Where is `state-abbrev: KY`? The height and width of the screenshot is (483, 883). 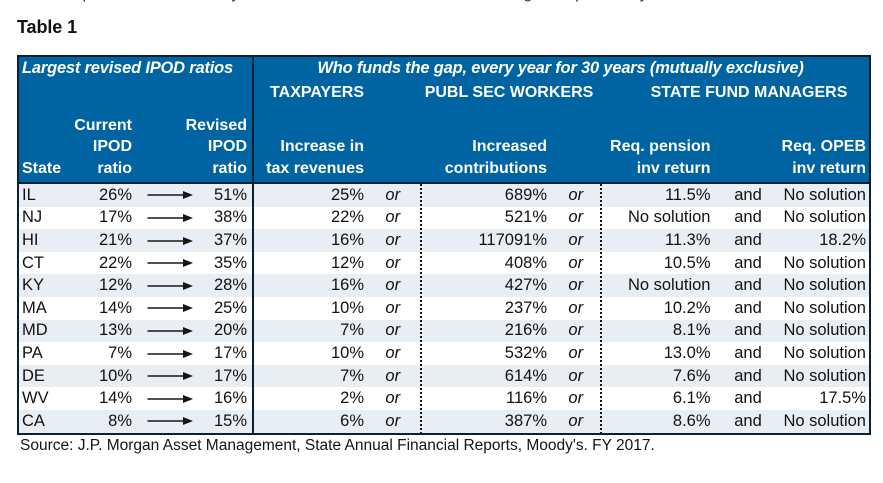 state-abbrev: KY is located at coordinates (33, 285).